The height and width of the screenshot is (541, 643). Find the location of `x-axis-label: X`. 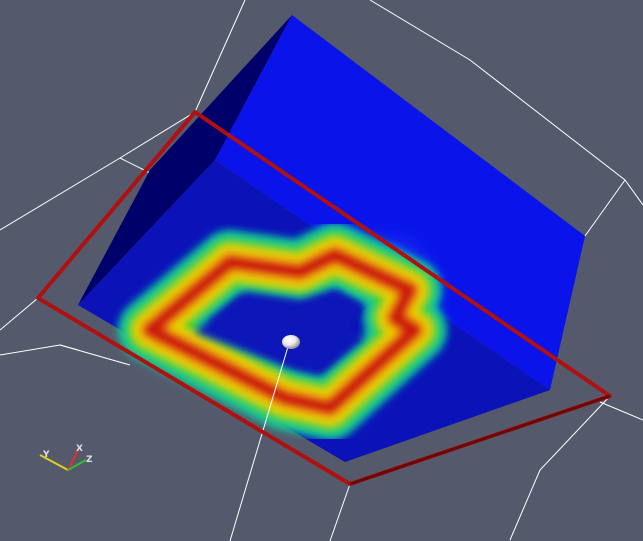

x-axis-label: X is located at coordinates (79, 449).